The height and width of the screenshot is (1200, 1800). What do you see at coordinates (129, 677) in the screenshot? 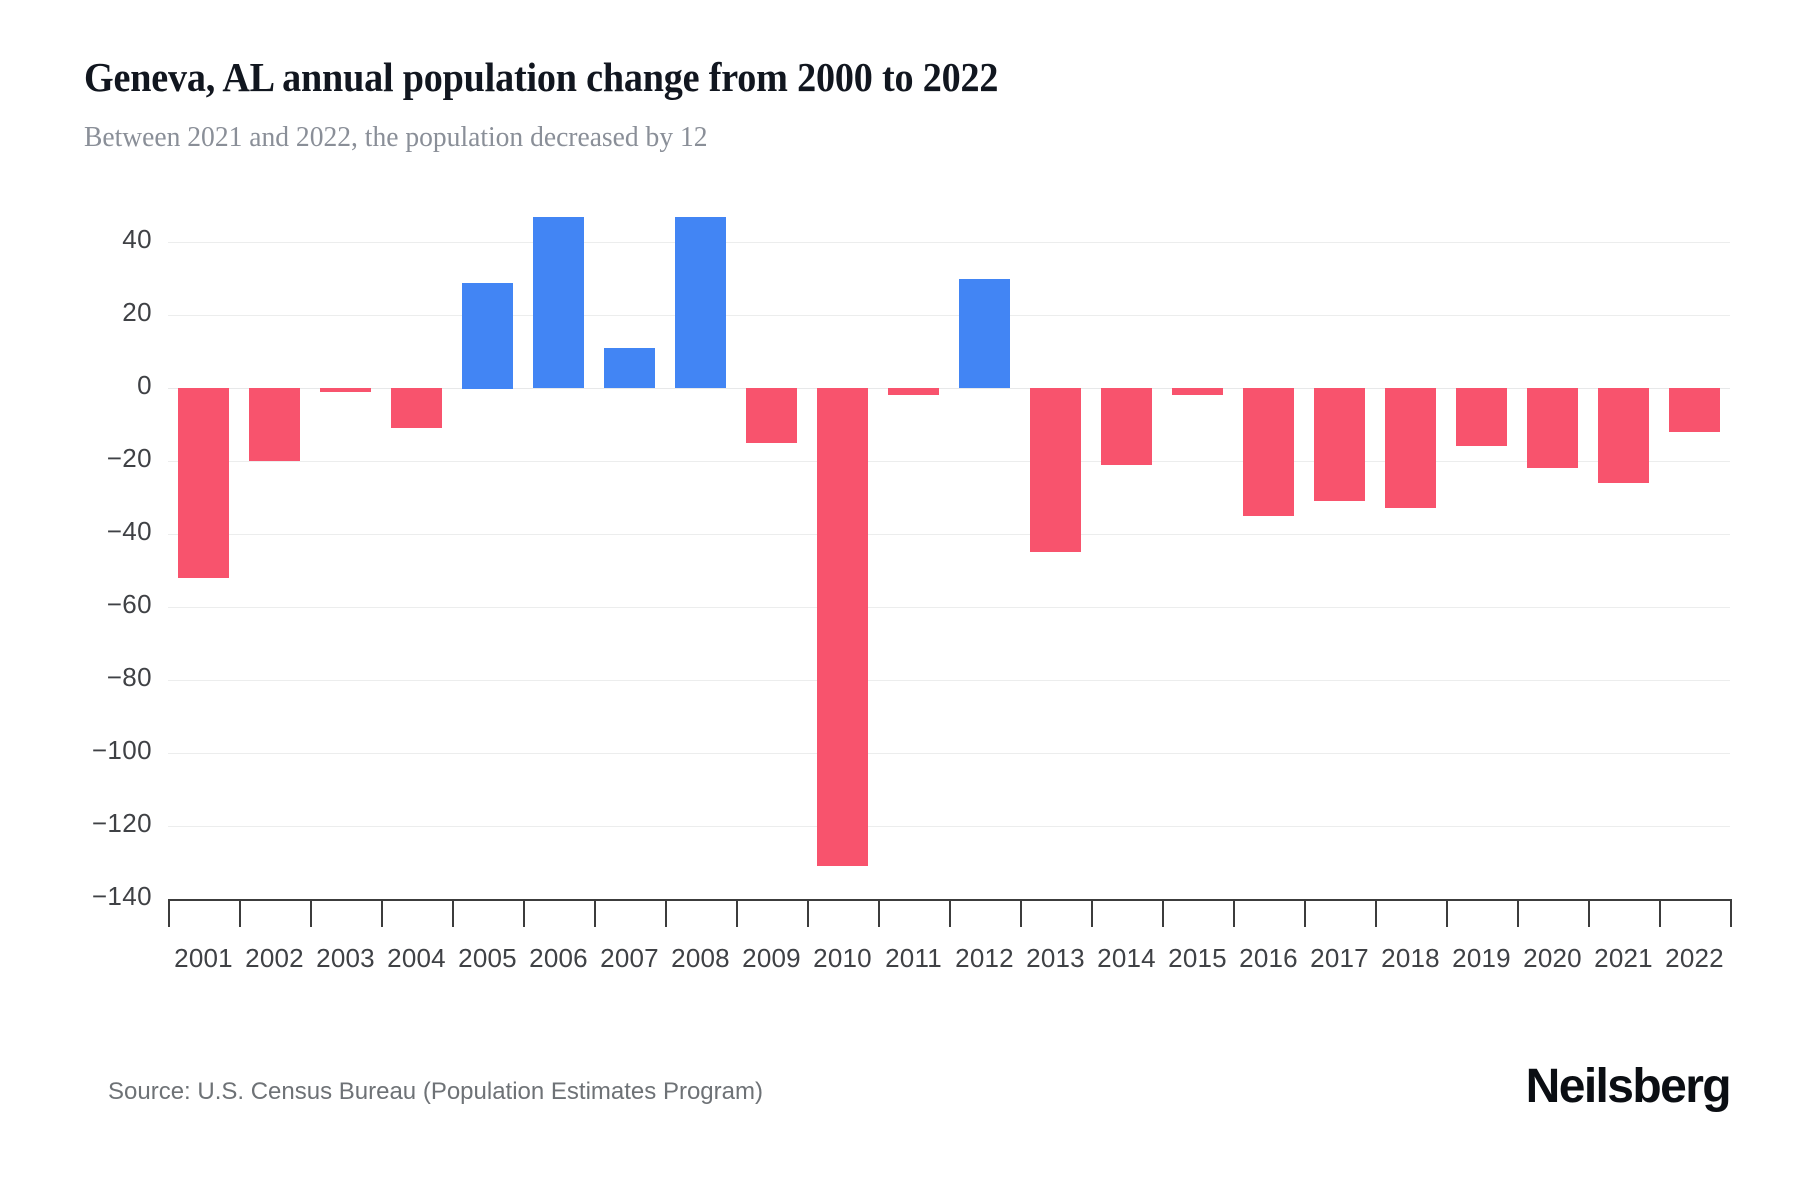
I see `y-axis-tick-label: −80` at bounding box center [129, 677].